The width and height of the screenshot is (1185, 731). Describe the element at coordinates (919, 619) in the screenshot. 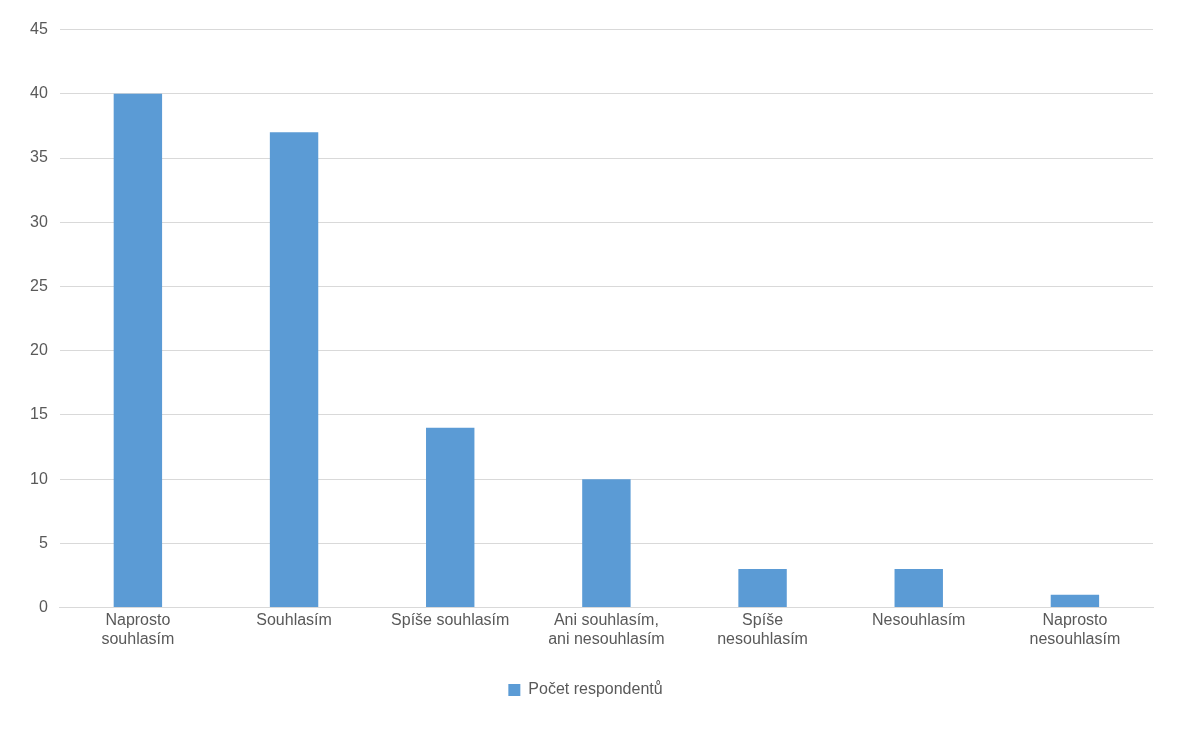

I see `x-tick-label: Nesouhlasím` at that location.